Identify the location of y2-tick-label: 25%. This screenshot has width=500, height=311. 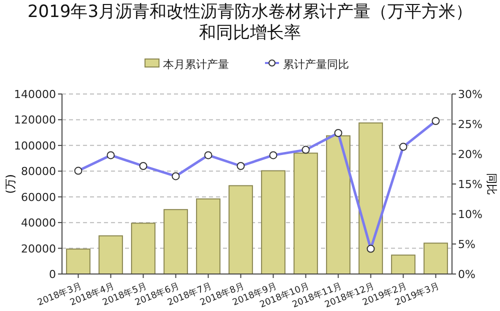
(470, 124).